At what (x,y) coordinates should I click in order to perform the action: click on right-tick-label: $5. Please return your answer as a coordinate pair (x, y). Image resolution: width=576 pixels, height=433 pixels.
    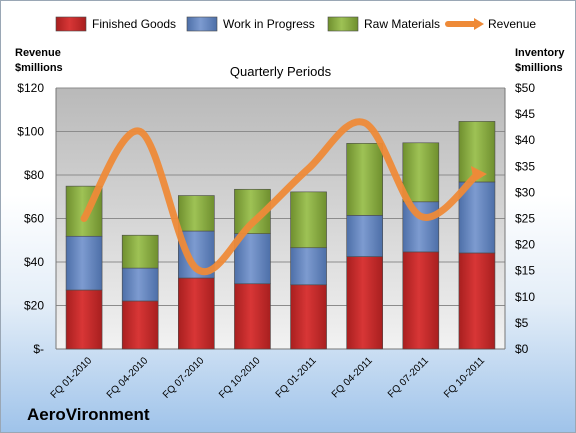
    Looking at the image, I should click on (522, 323).